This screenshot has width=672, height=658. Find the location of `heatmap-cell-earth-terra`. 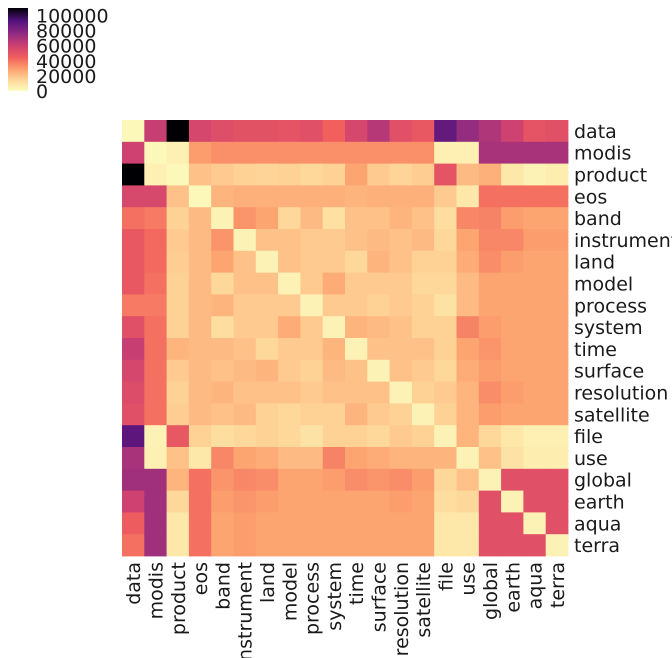

heatmap-cell-earth-terra is located at coordinates (557, 501).